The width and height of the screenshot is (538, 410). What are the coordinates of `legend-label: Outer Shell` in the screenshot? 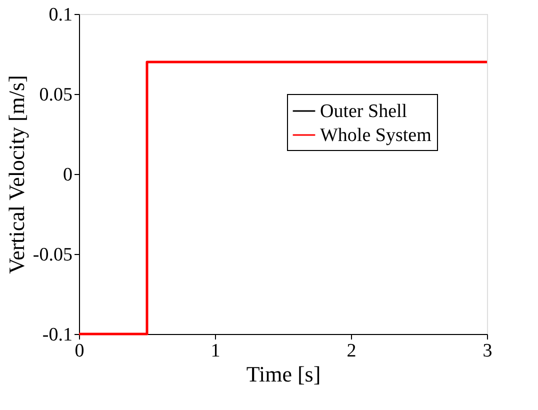 It's located at (364, 111).